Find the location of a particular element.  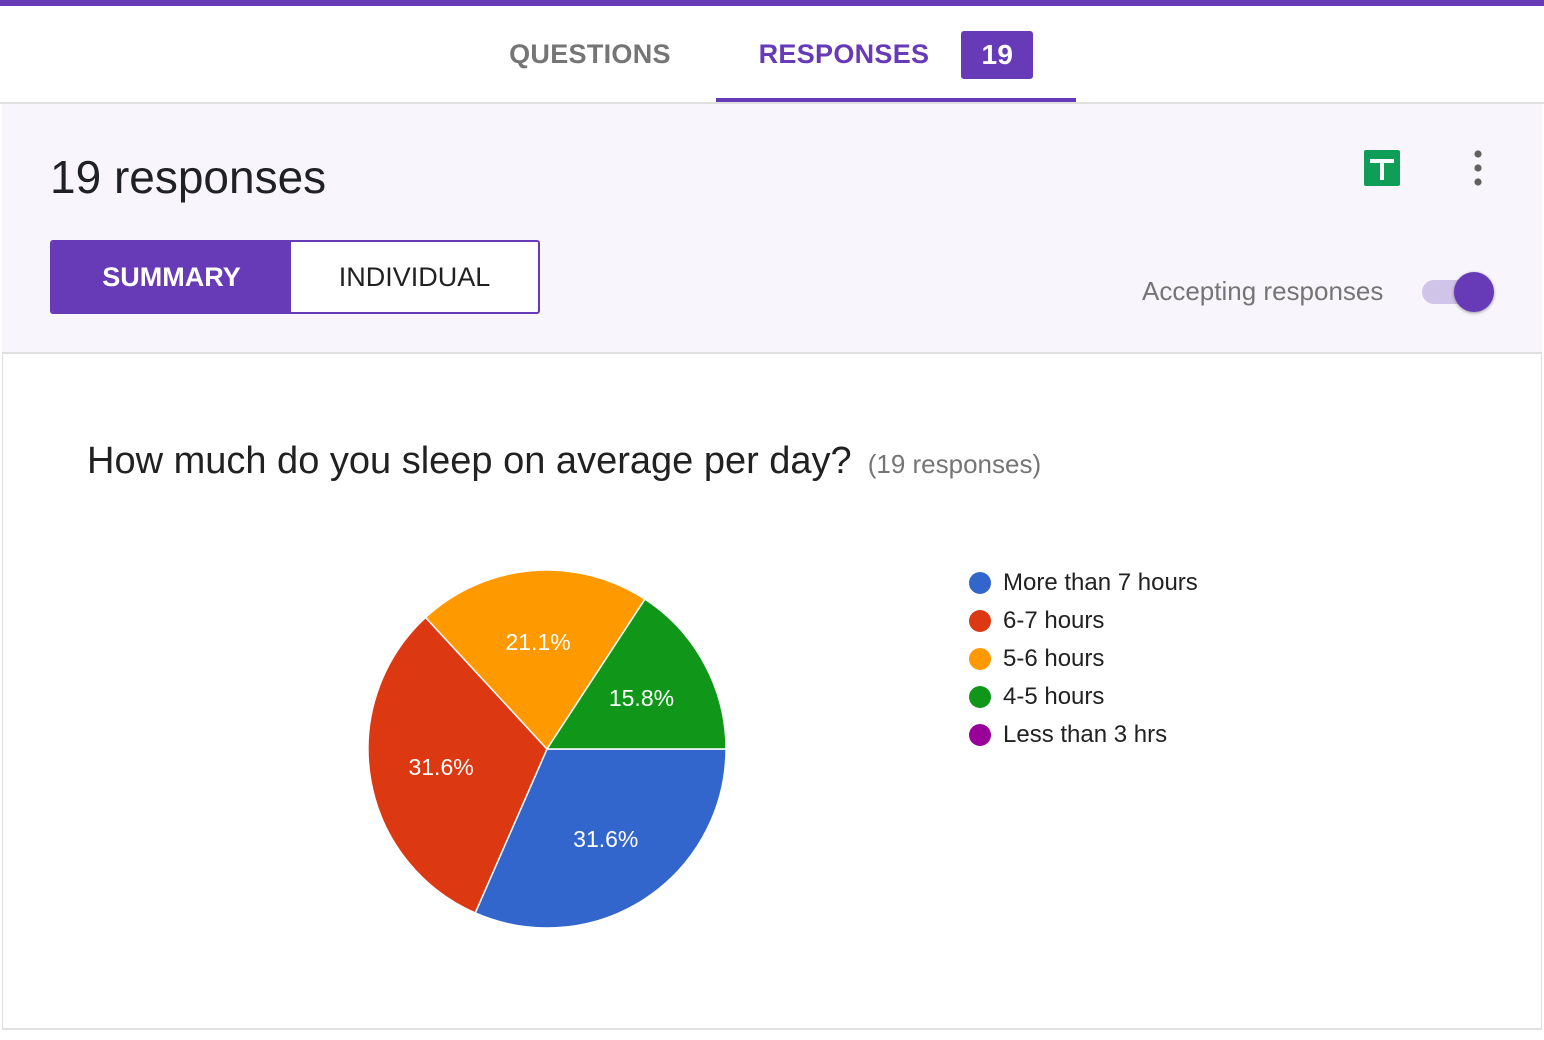

tabs-divider is located at coordinates (772, 103).